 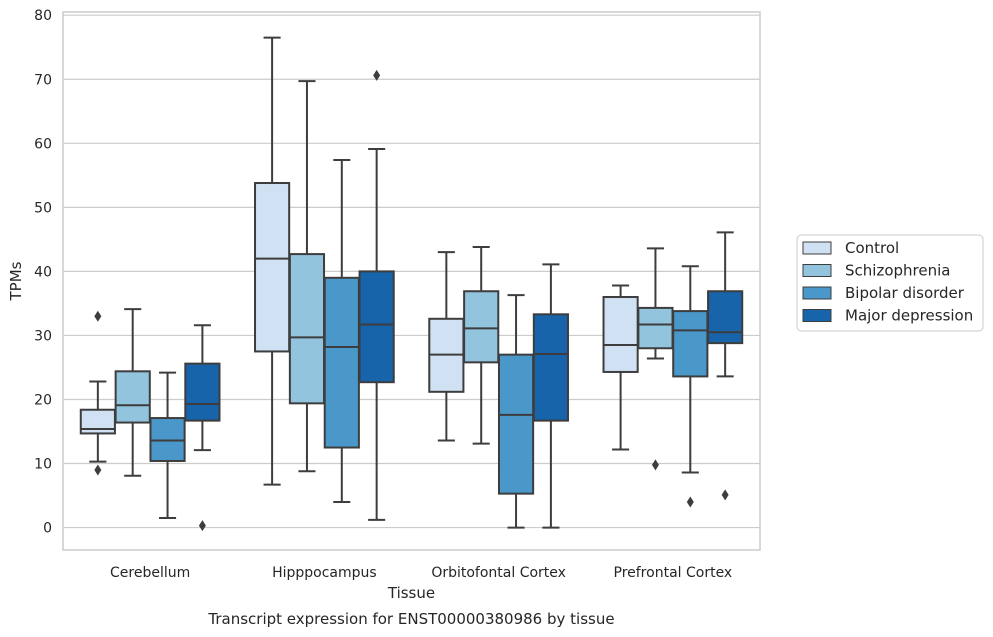 I want to click on y-tick-label: 10, so click(x=43, y=465).